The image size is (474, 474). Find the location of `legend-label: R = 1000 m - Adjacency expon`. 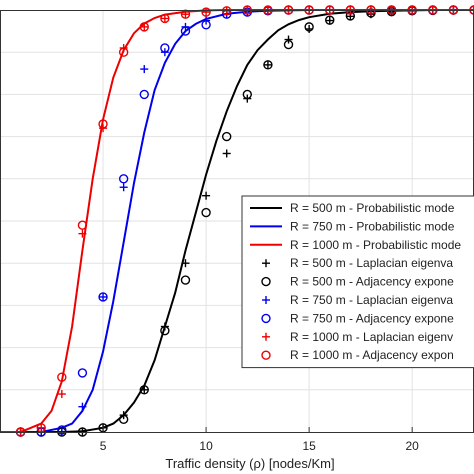

legend-label: R = 1000 m - Adjacency expon is located at coordinates (372, 355).